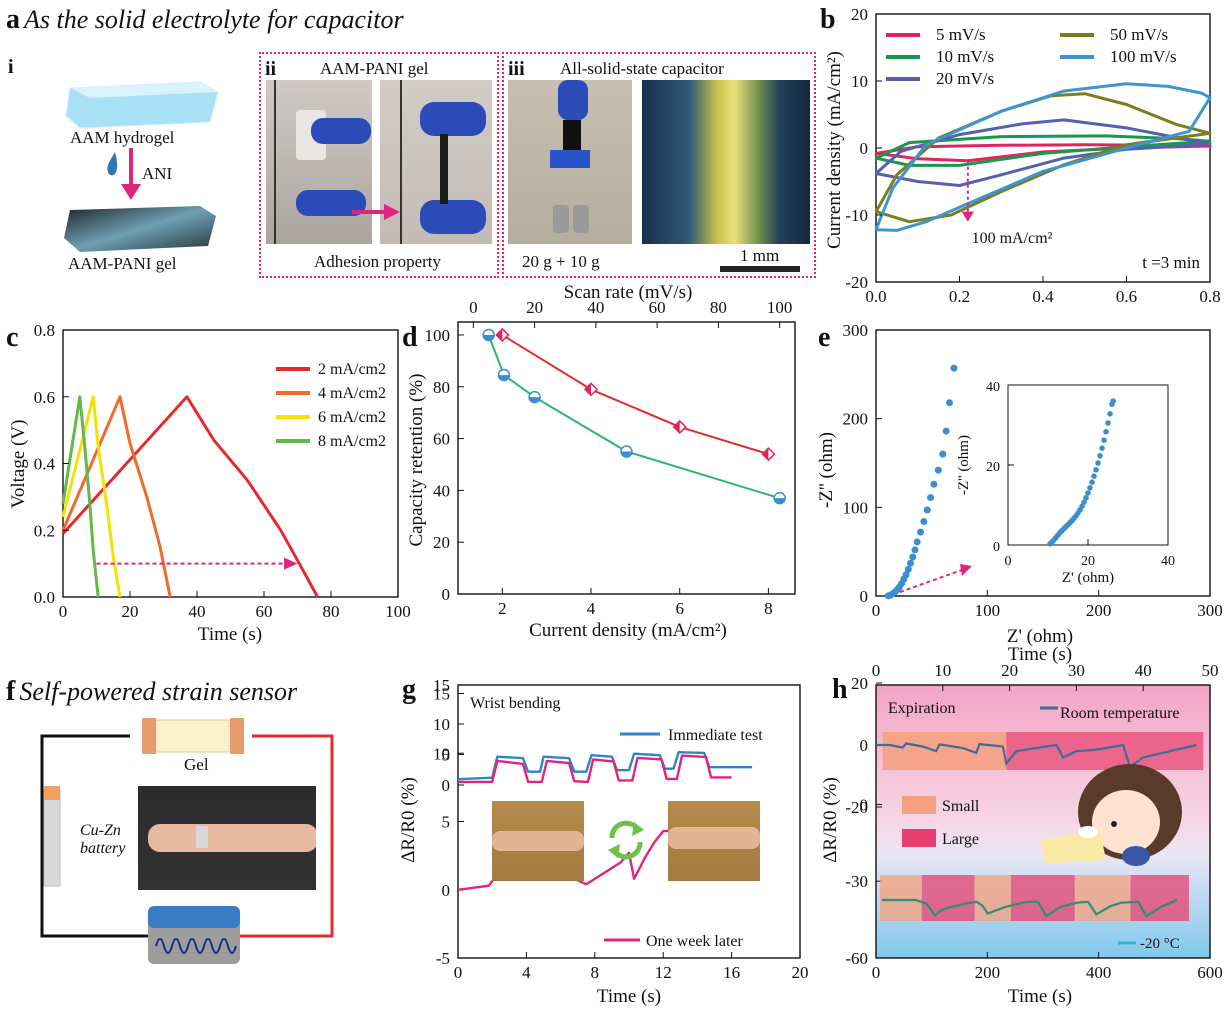 The image size is (1231, 1014). I want to click on adhesion-photo-left, so click(319, 162).